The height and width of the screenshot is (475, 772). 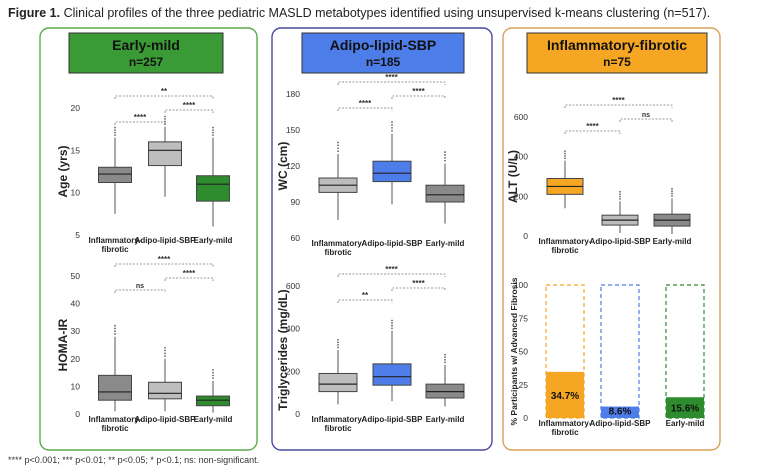 What do you see at coordinates (146, 62) in the screenshot?
I see `cluster-n-1: n=257` at bounding box center [146, 62].